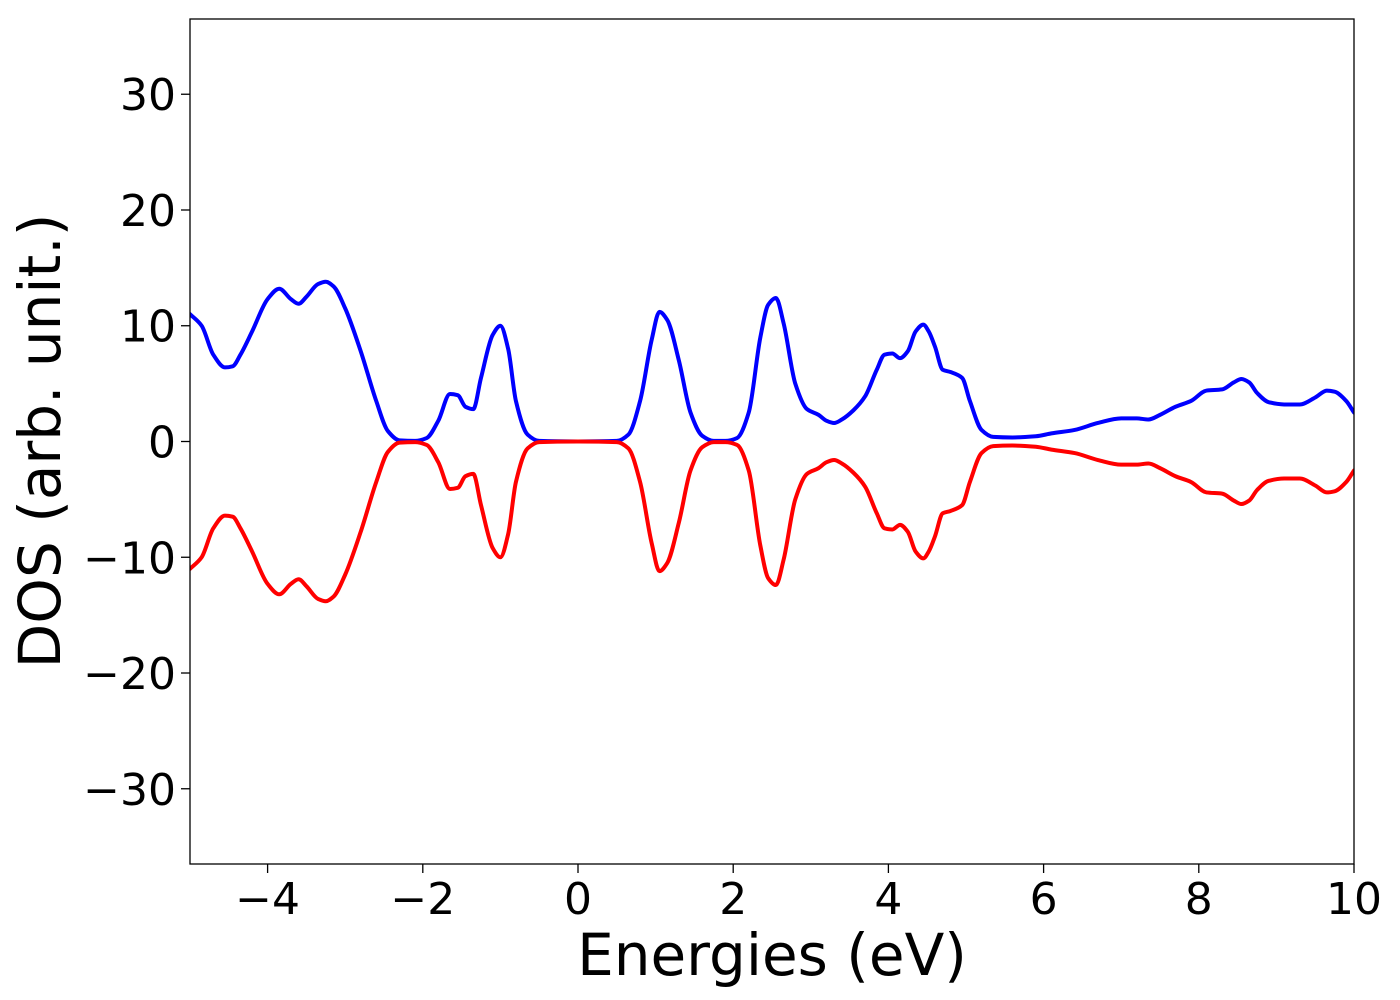 This screenshot has height=1000, width=1400. What do you see at coordinates (888, 899) in the screenshot?
I see `x-tick-label: 4` at bounding box center [888, 899].